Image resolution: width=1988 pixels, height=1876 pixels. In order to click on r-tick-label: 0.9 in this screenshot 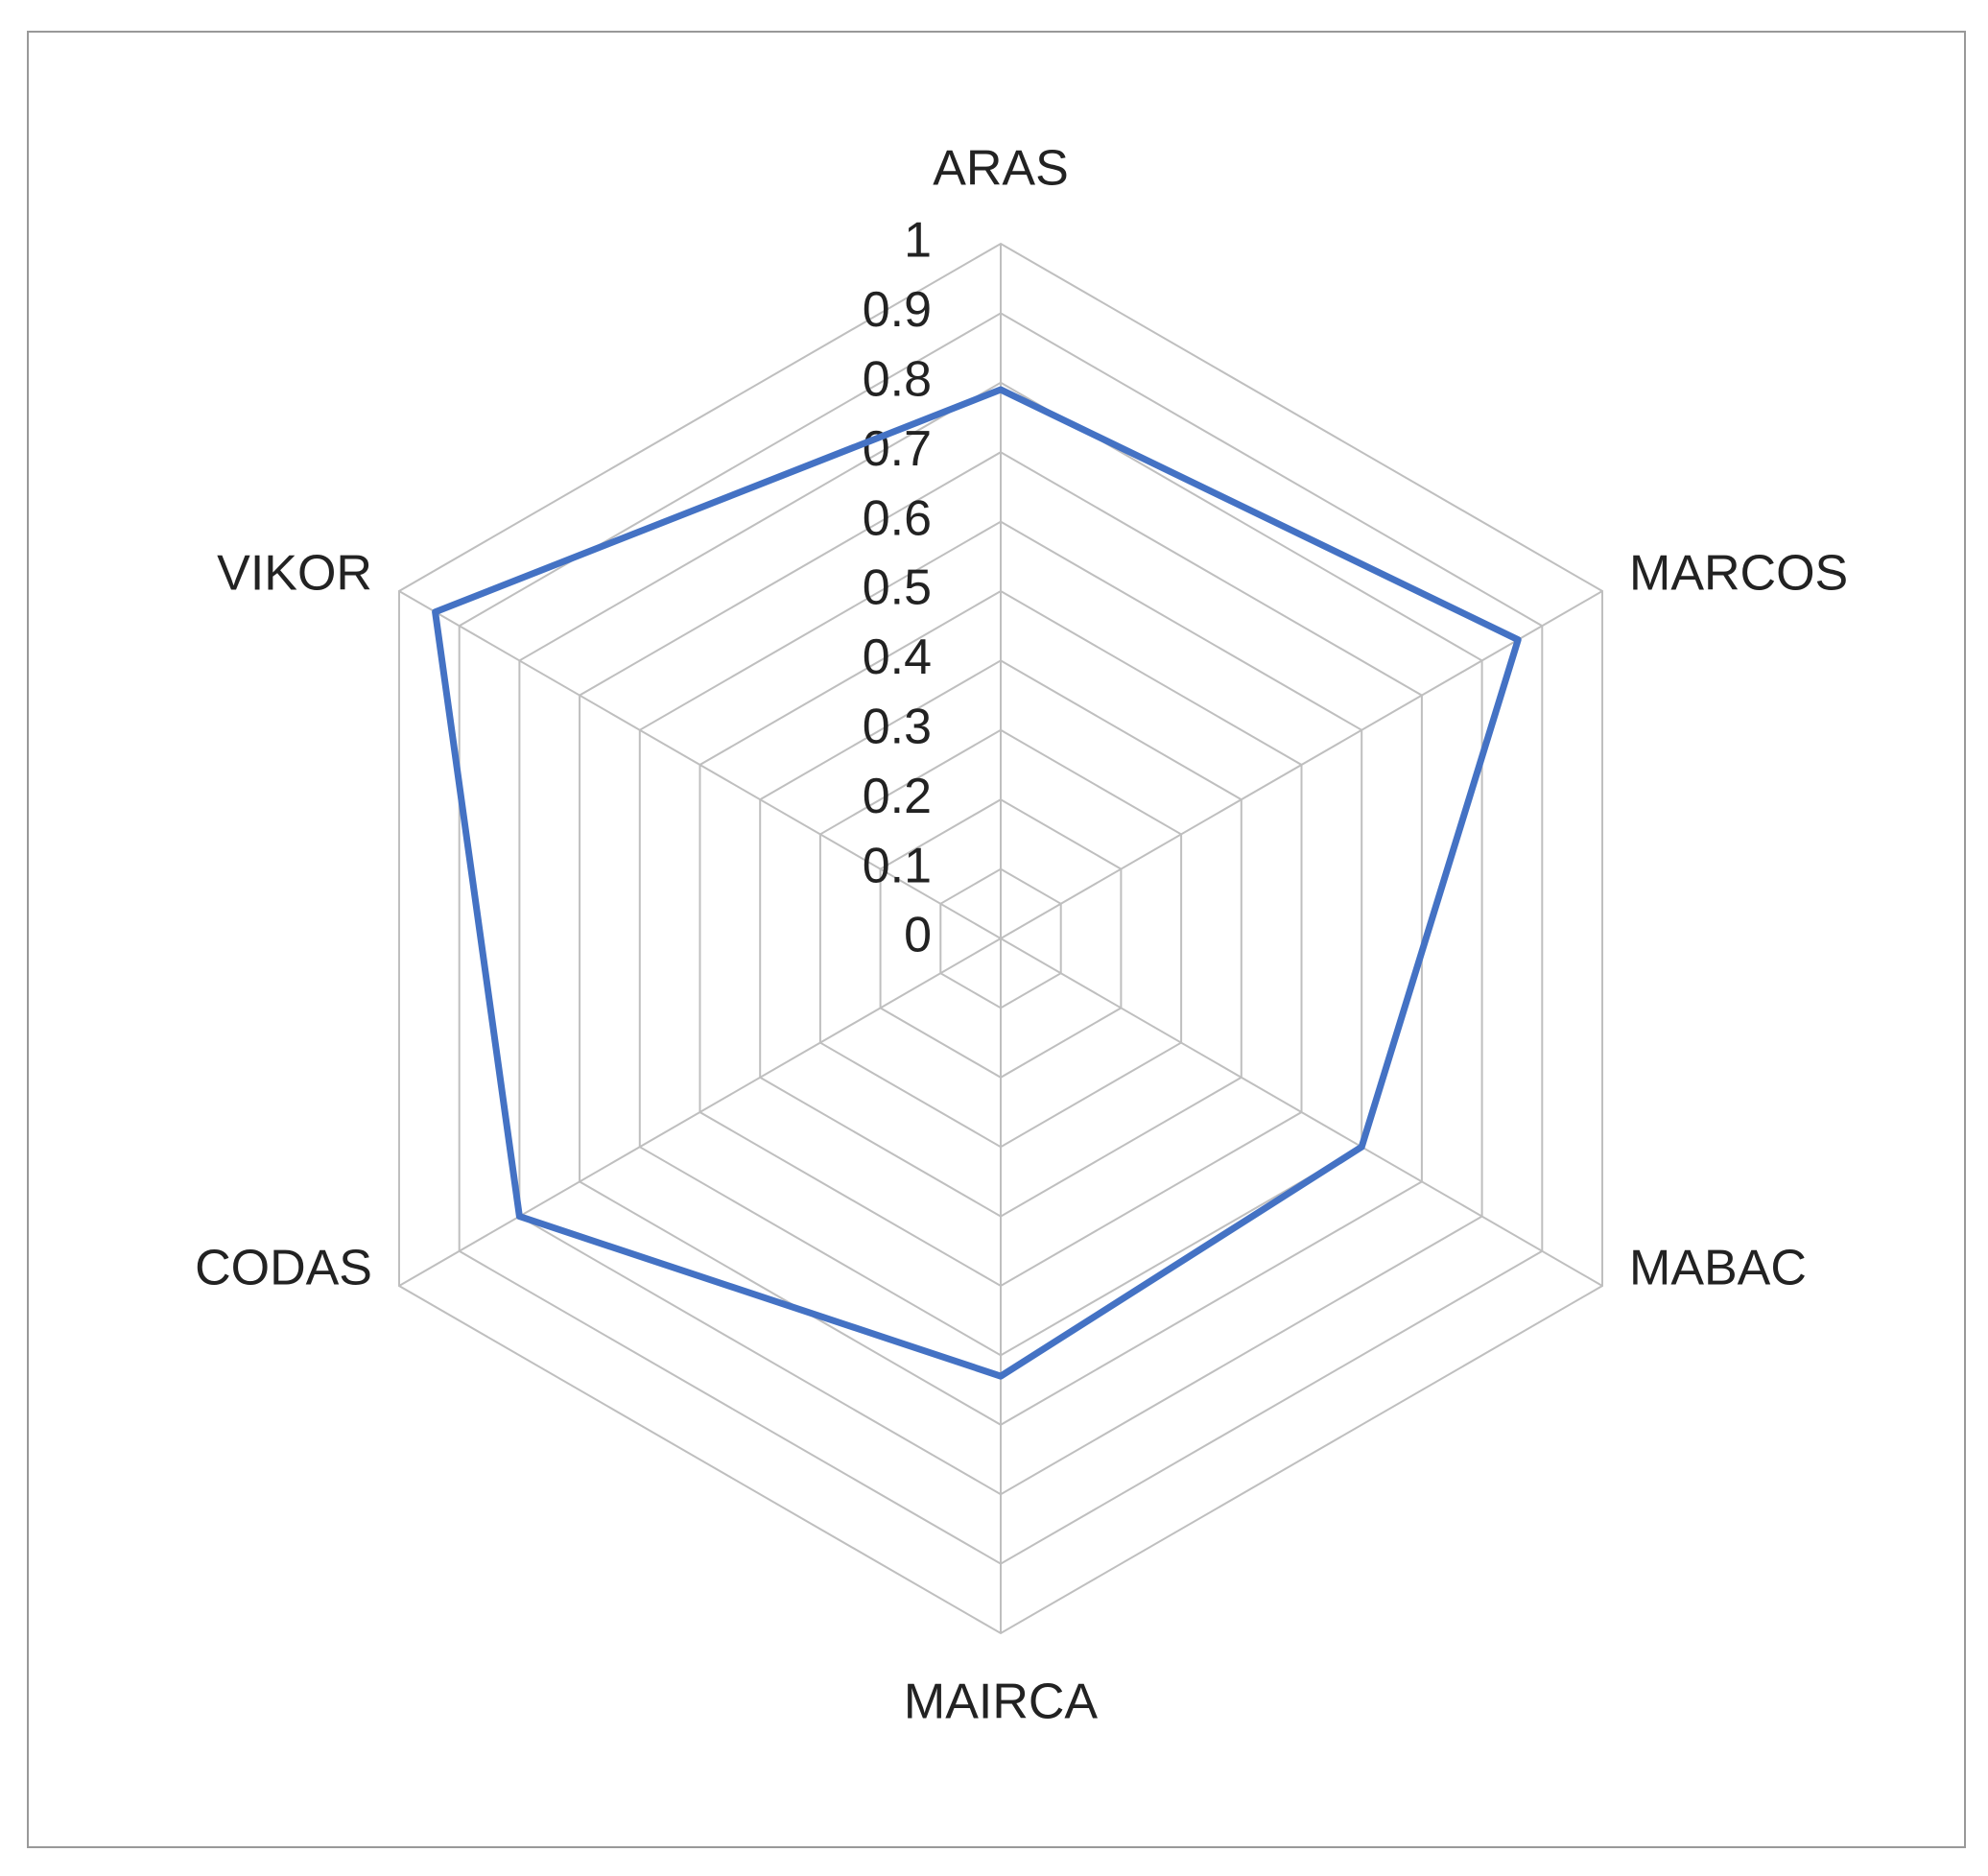, I will do `click(897, 310)`.